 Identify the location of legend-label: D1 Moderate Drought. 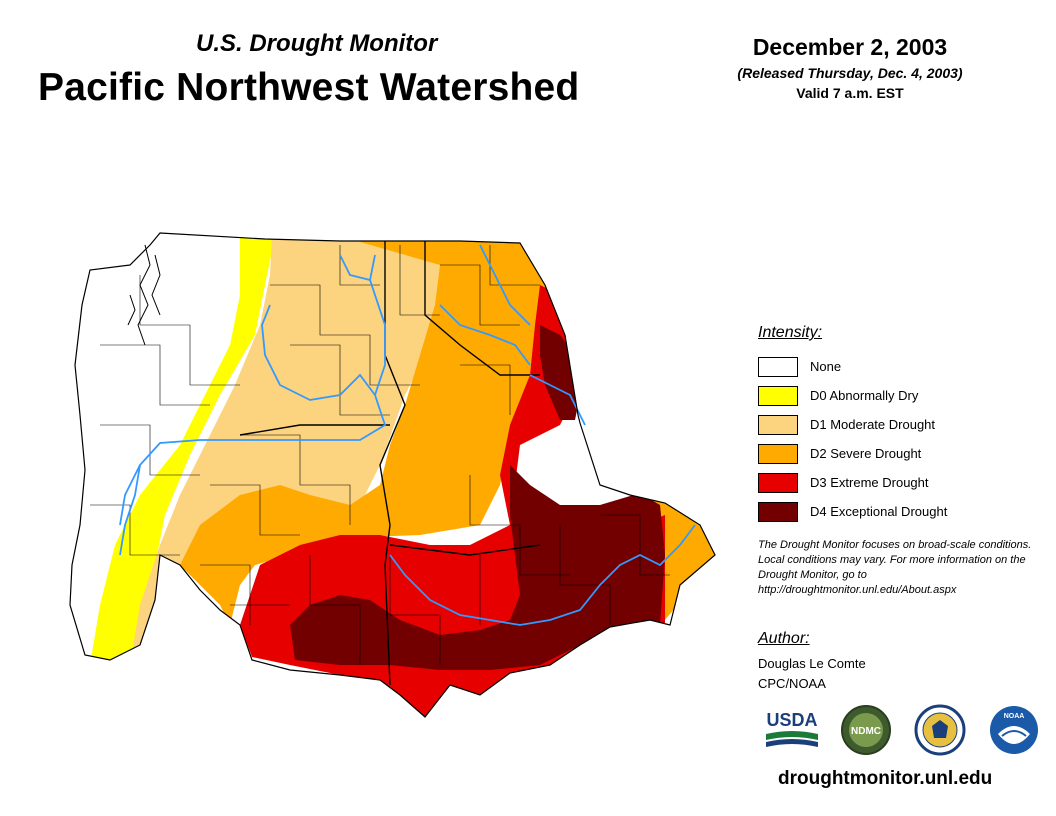
(873, 424).